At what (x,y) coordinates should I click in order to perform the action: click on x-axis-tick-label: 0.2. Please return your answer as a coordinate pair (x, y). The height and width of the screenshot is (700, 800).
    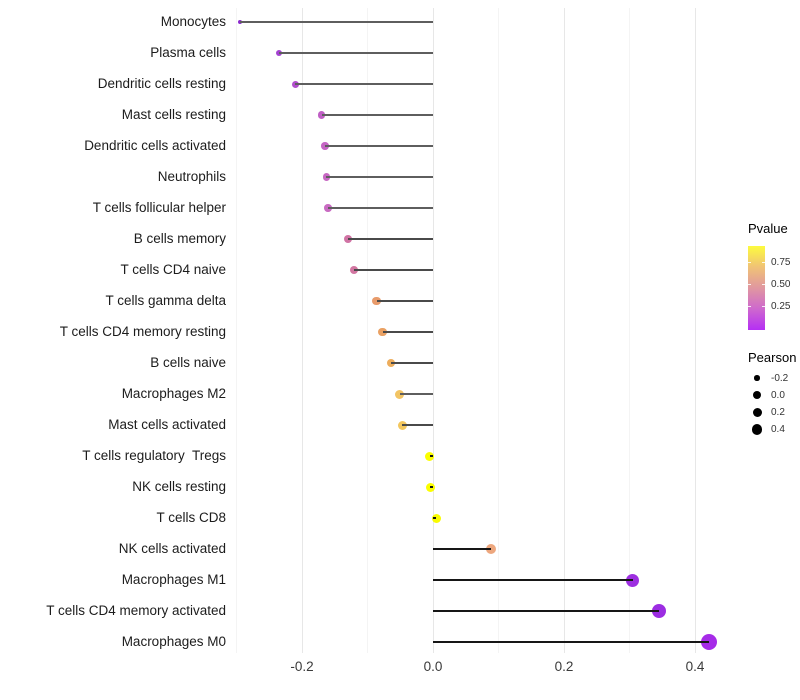
    Looking at the image, I should click on (564, 666).